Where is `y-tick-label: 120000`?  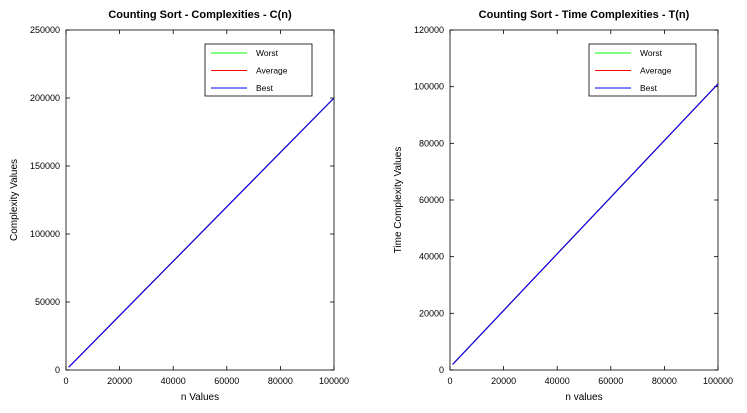 y-tick-label: 120000 is located at coordinates (429, 30).